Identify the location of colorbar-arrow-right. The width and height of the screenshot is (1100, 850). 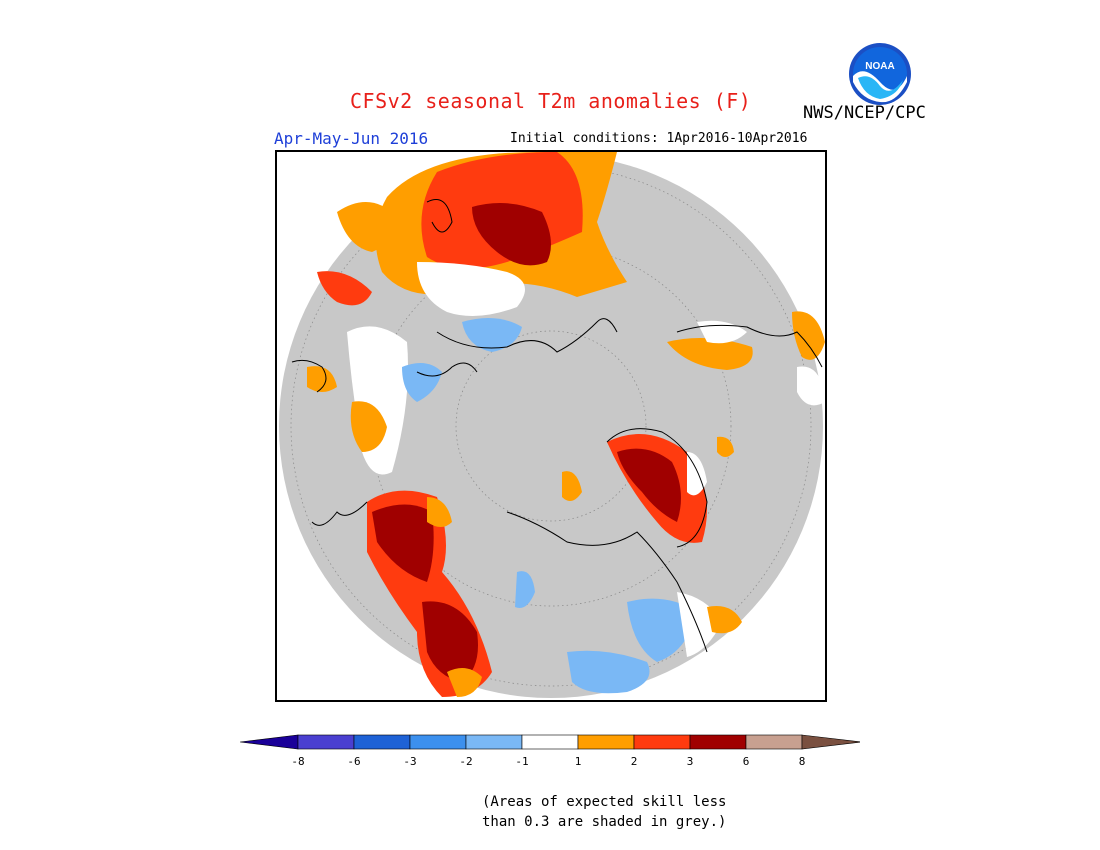
(830, 742).